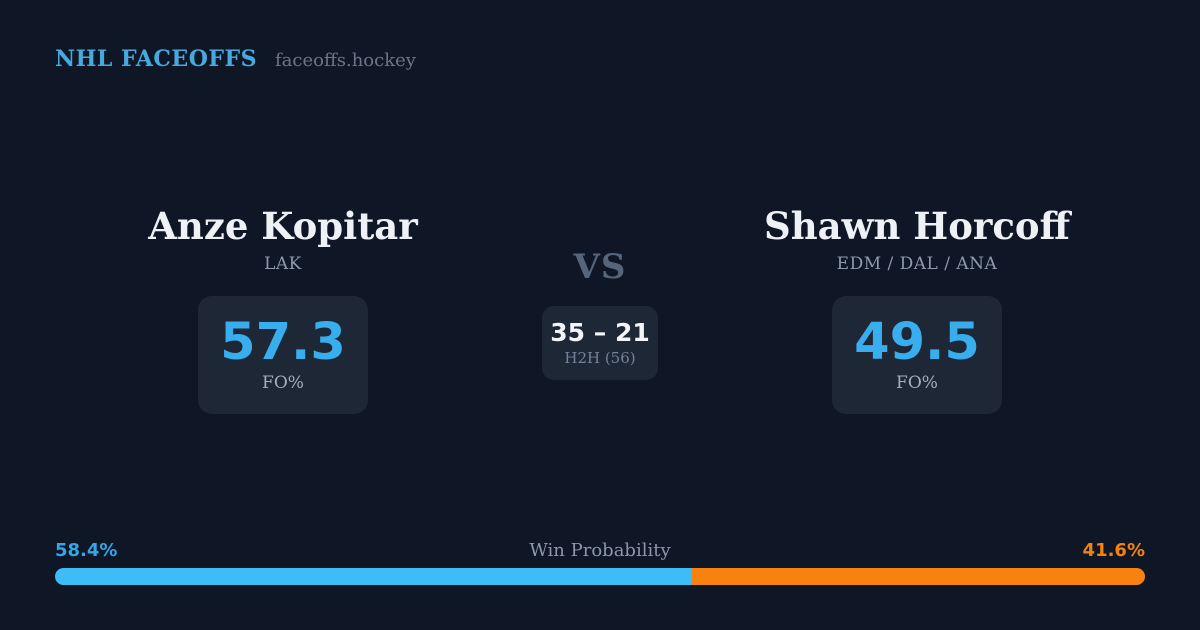  I want to click on player-left-column: Anze Kopitar LAK 57.3 FO%, so click(283, 309).